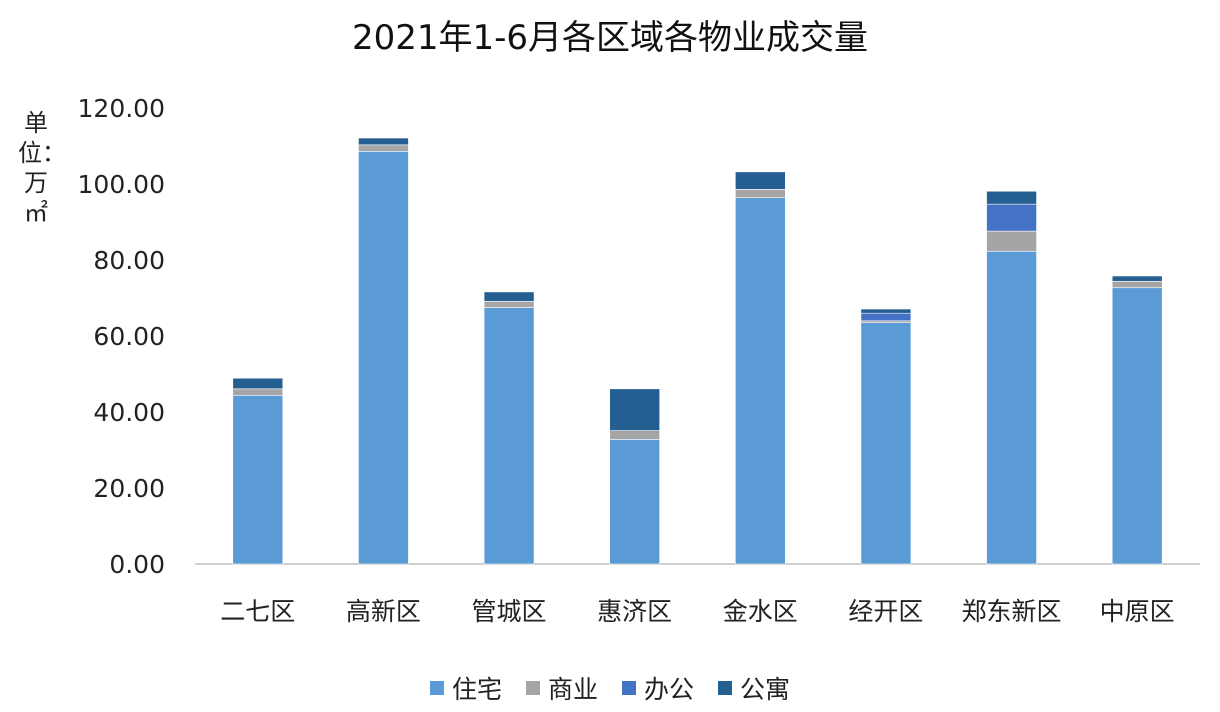  I want to click on legend-label: 公寓, so click(765, 689).